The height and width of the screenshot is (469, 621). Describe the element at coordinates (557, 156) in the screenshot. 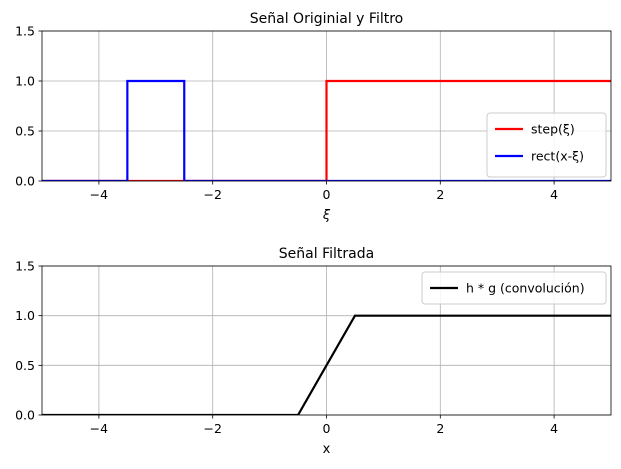

I see `legend-label: rect(x-ξ)` at that location.